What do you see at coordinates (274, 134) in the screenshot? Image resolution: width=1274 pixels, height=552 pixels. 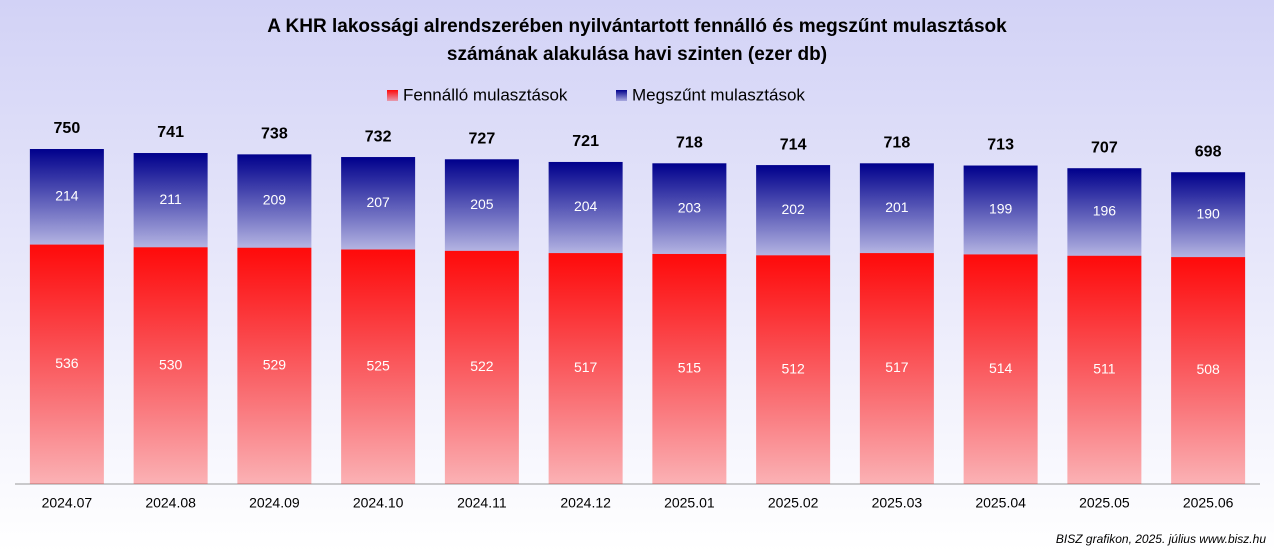 I see `total-label: 738` at bounding box center [274, 134].